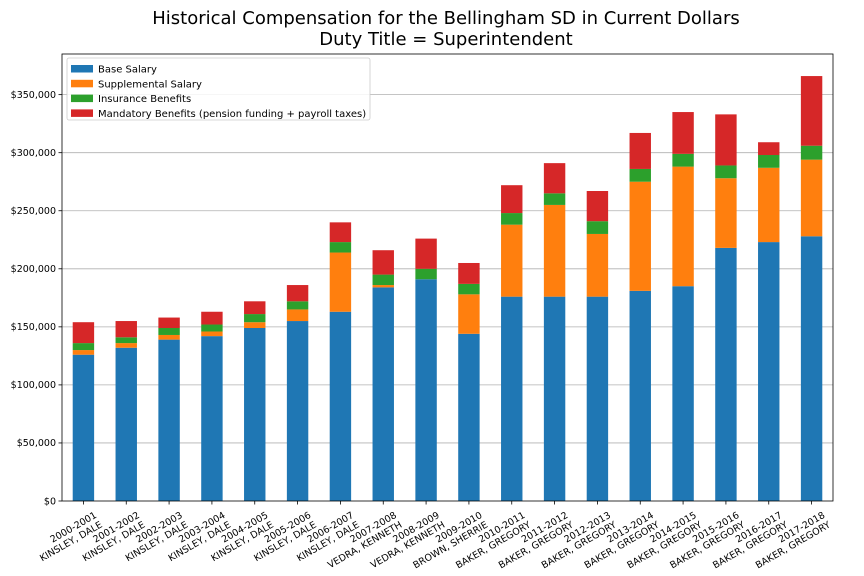  I want to click on y-tick-label: $250,000, so click(33, 211).